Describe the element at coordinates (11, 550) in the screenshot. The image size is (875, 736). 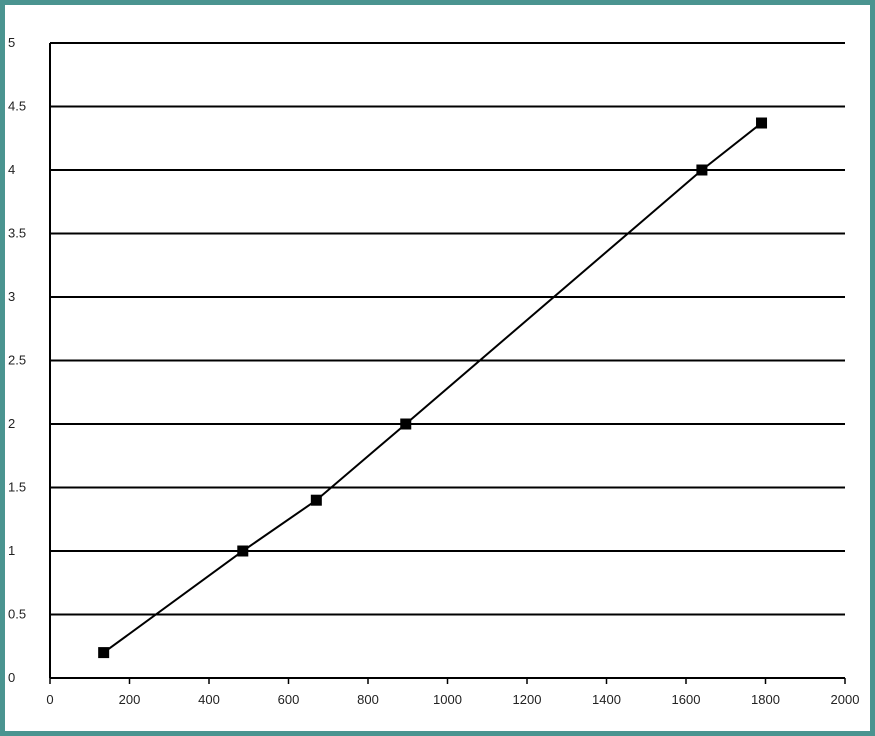
I see `y-tick-label-2: 1` at that location.